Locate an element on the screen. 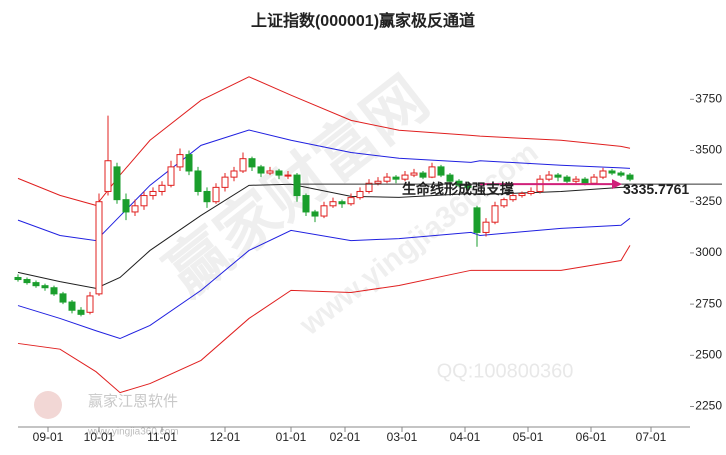 This screenshot has width=726, height=455. support-label: 生命线形成强支撑 is located at coordinates (458, 189).